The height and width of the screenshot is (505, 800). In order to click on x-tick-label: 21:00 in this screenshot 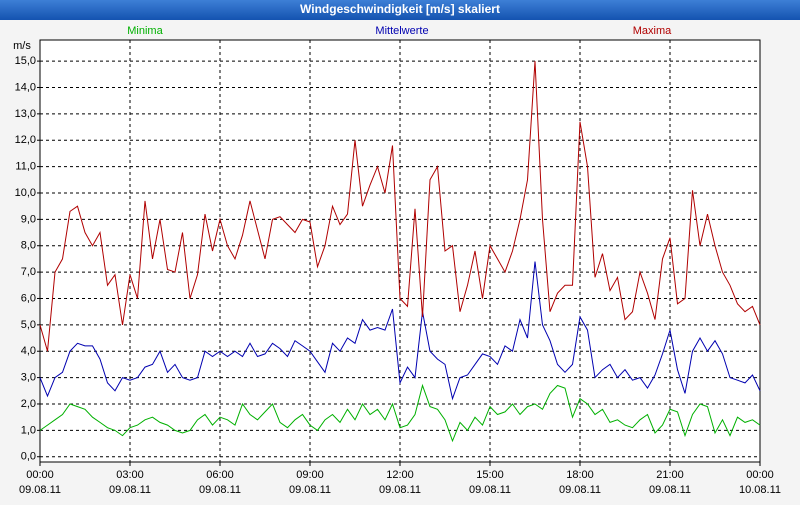, I will do `click(670, 475)`.